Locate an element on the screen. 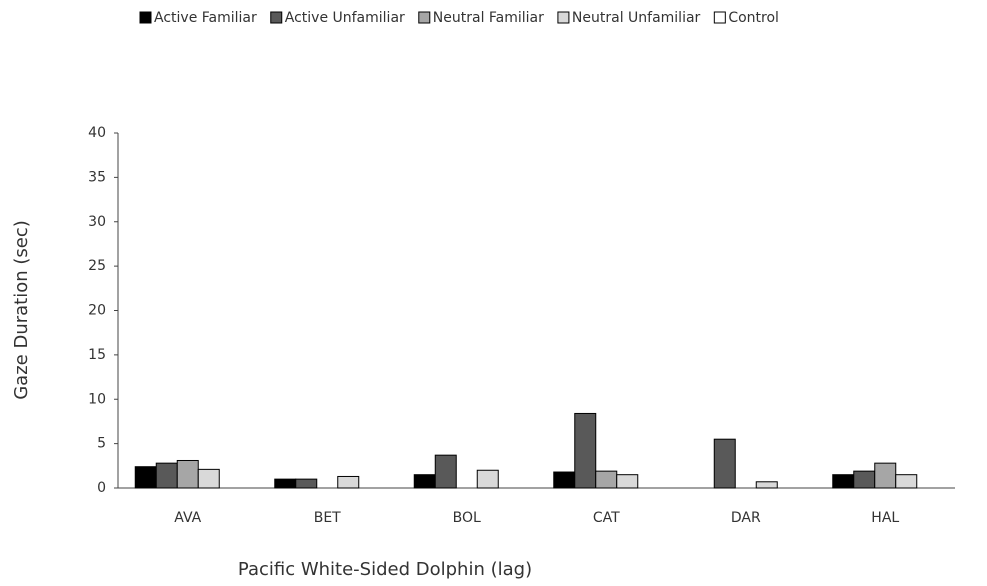 This screenshot has width=987, height=586. y-tick-label: 40 is located at coordinates (97, 133).